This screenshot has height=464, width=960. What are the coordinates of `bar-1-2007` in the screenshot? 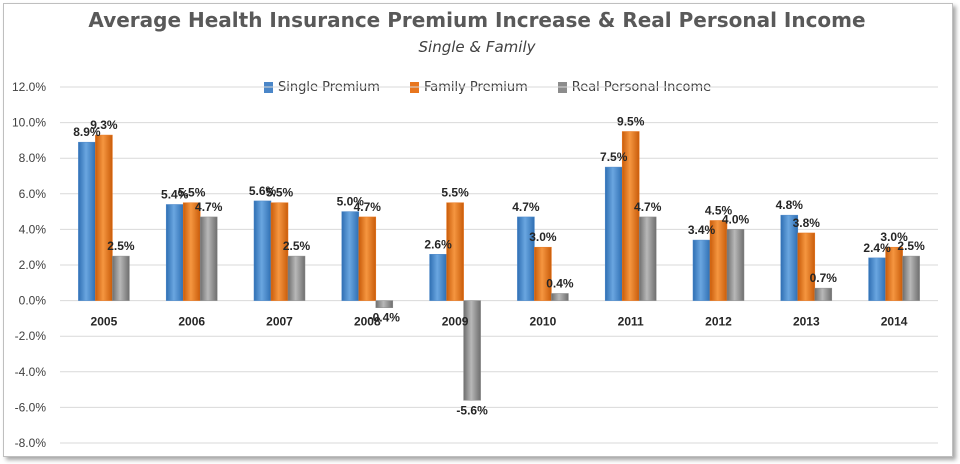 It's located at (279, 251).